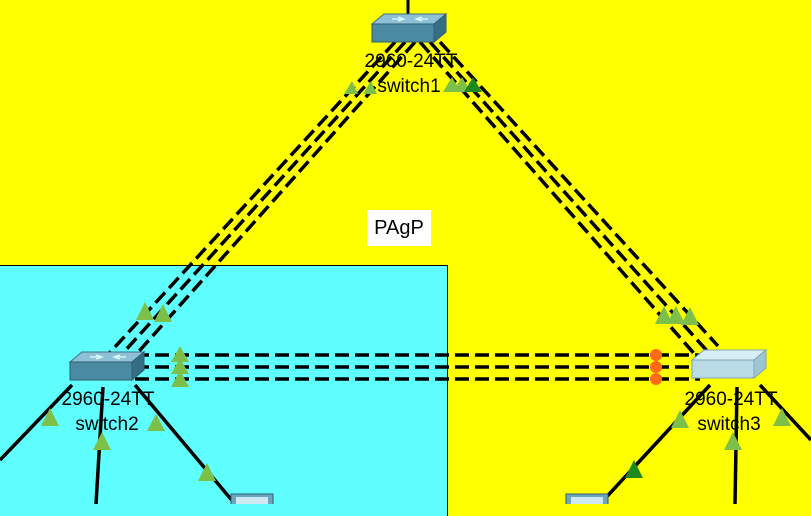 The height and width of the screenshot is (516, 811). I want to click on switch2-model-label: 2960-24TT, so click(108, 399).